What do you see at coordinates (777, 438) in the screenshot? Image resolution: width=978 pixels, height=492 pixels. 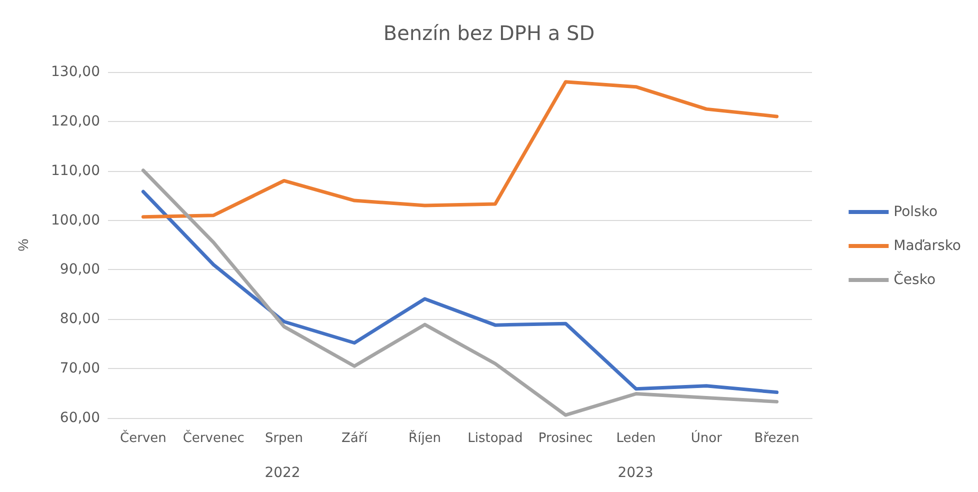 I see `x-tick-label: Březen` at bounding box center [777, 438].